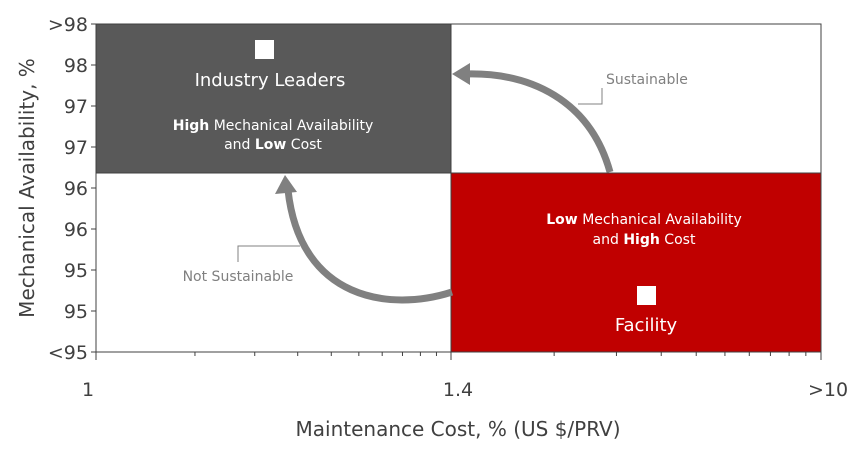 The height and width of the screenshot is (453, 859). Describe the element at coordinates (828, 390) in the screenshot. I see `x-tick-label: >10` at that location.